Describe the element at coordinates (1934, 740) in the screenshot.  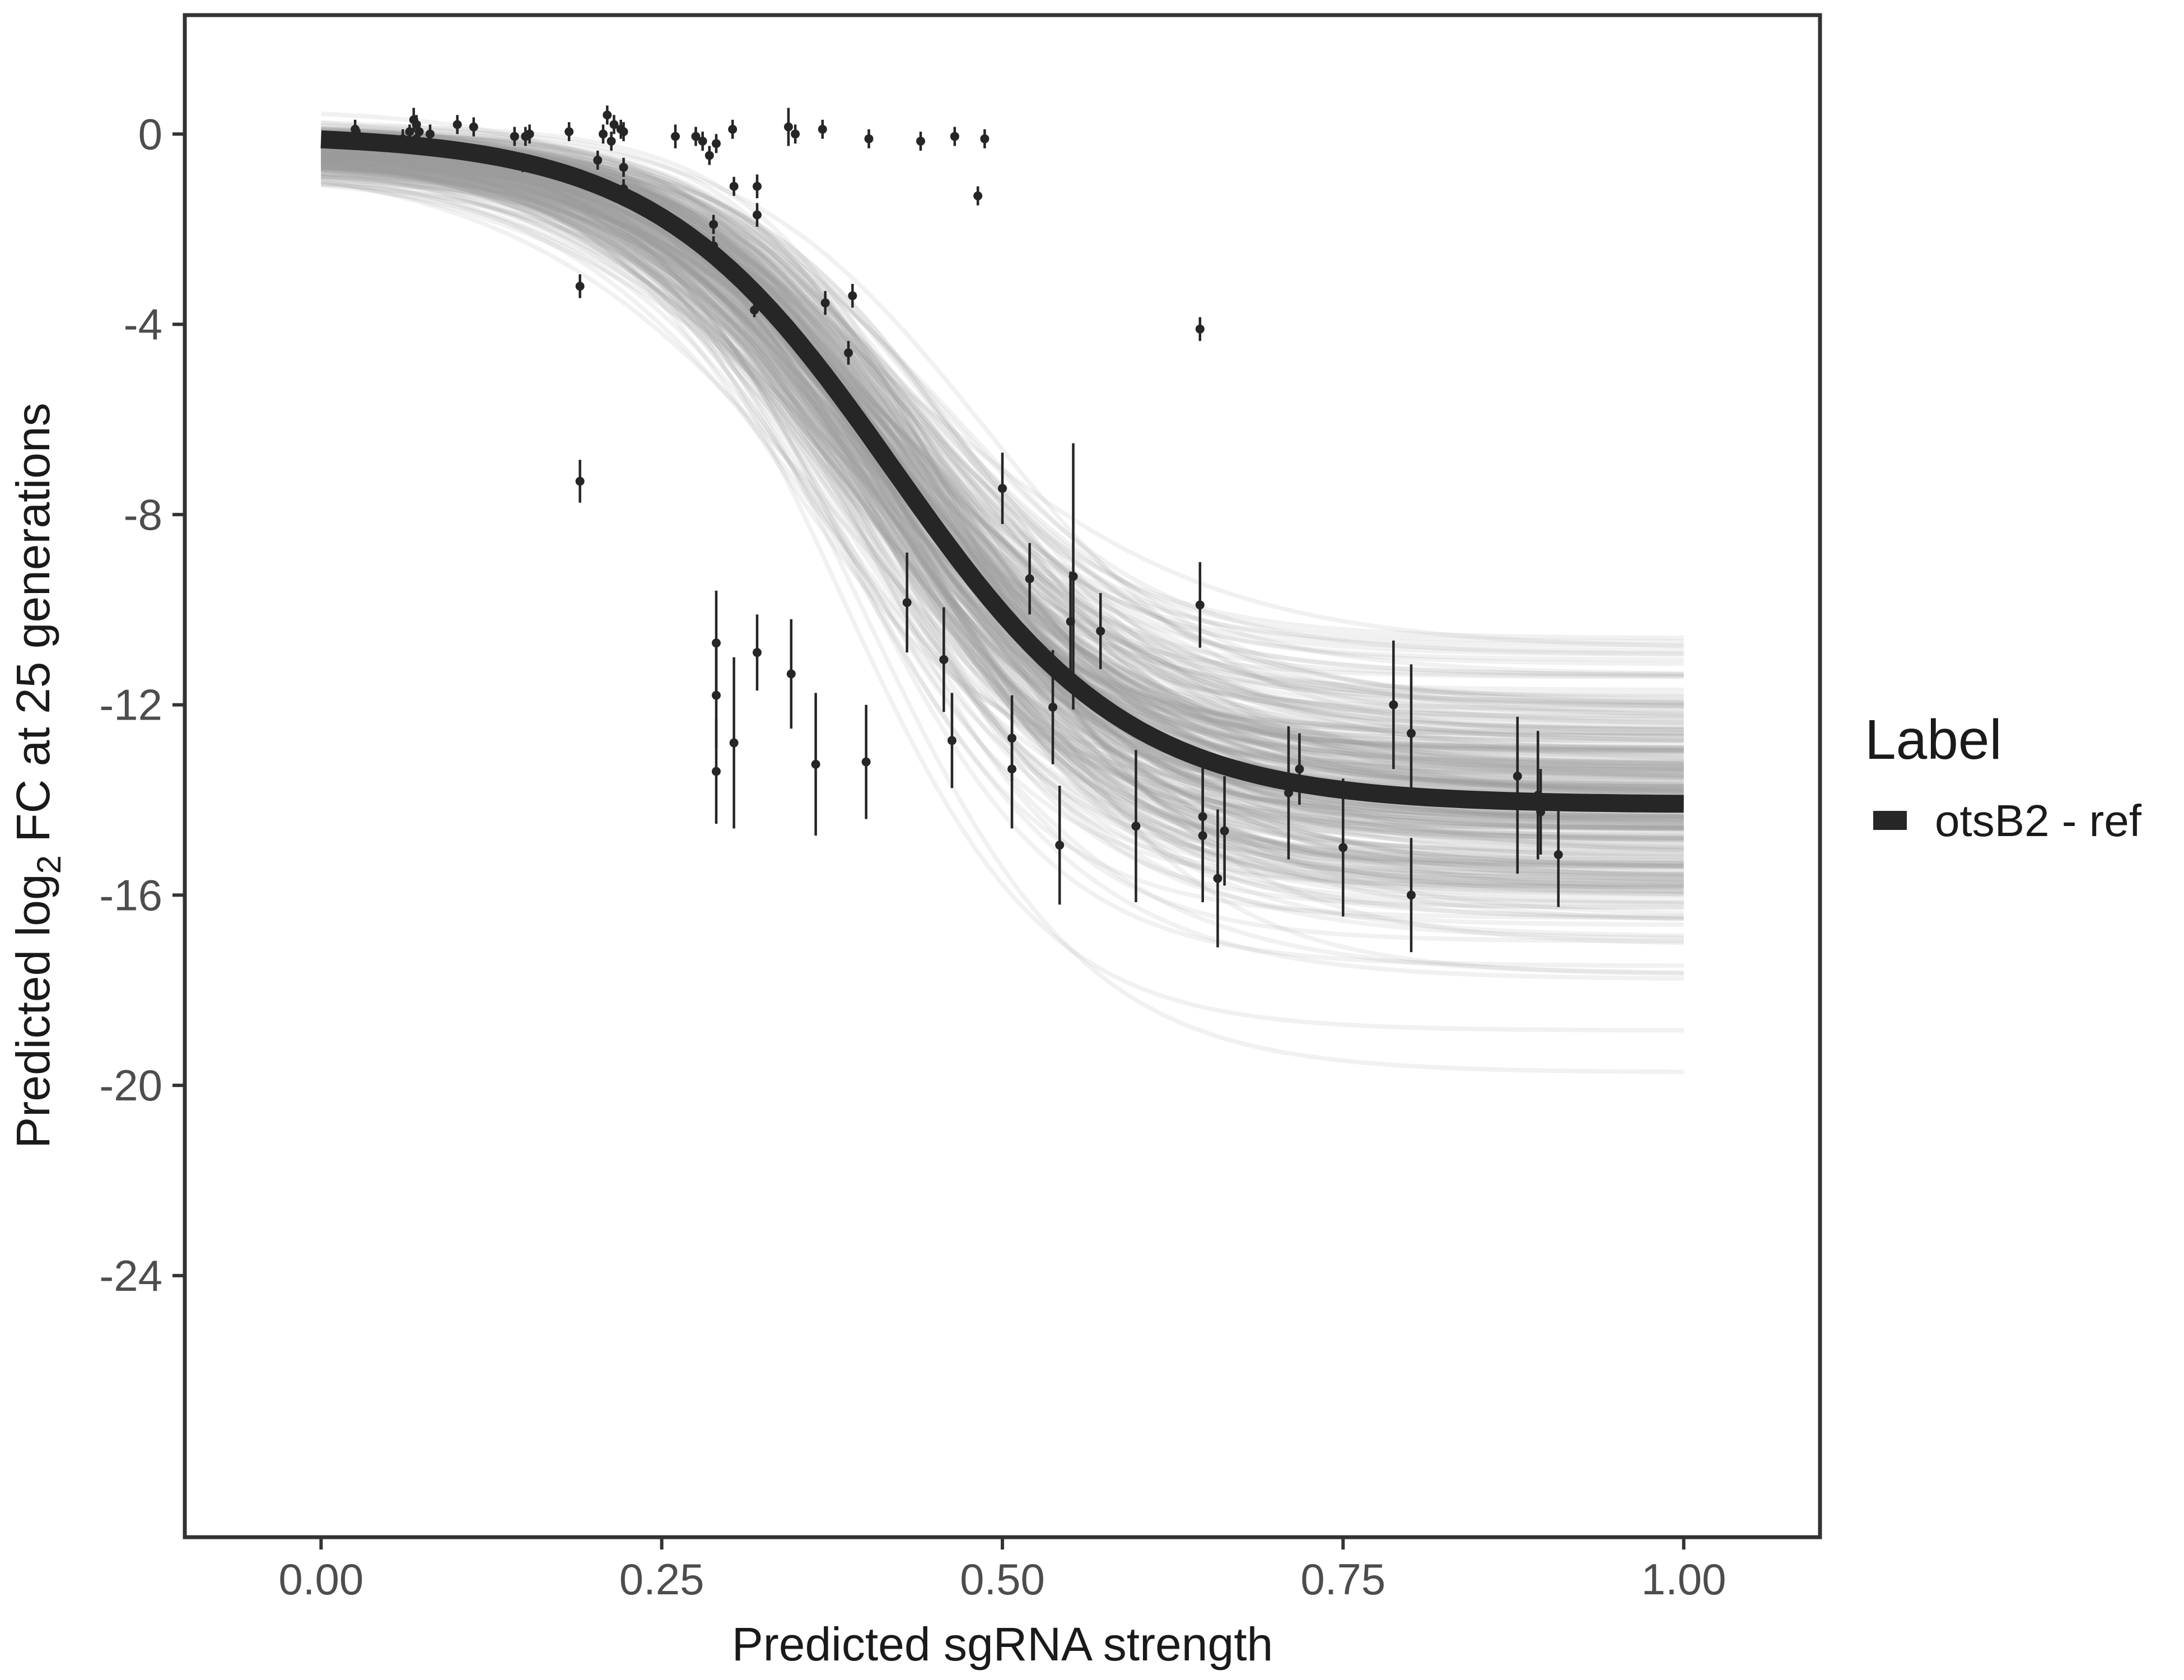
I see `legend-title: Label` at that location.